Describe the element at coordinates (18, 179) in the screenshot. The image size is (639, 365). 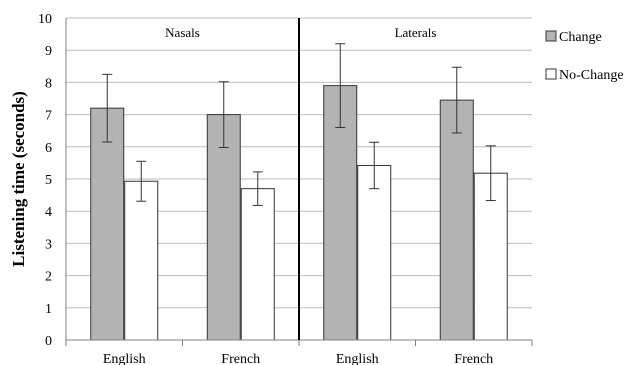
I see `y-axis-label: Listening time (seconds)` at that location.